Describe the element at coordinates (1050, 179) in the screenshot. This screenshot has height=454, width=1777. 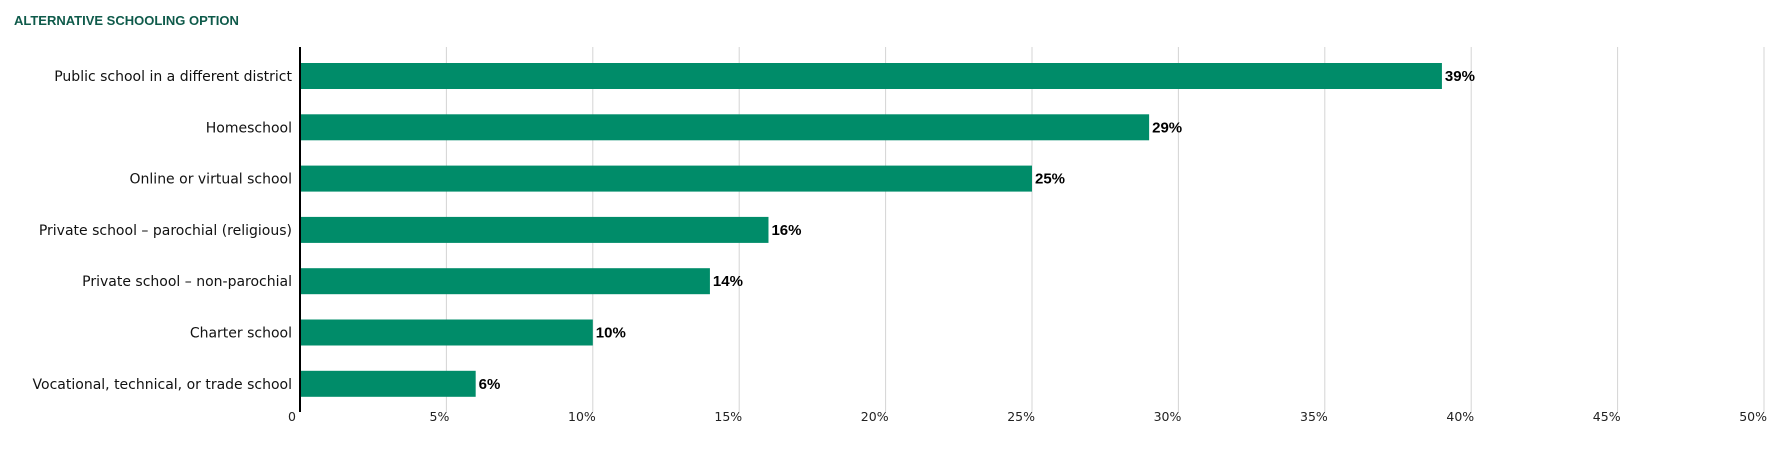
I see `value-label: 25%` at that location.